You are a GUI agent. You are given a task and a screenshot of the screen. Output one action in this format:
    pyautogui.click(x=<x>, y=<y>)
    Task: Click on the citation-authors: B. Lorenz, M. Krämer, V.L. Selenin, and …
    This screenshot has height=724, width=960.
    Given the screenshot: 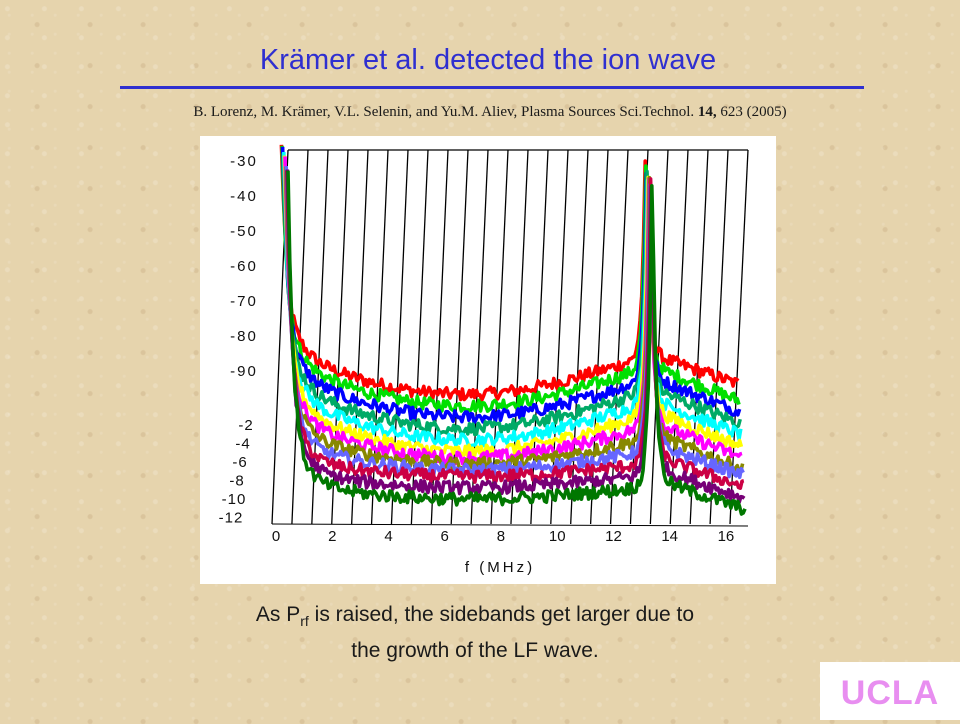 What is the action you would take?
    pyautogui.click(x=445, y=112)
    